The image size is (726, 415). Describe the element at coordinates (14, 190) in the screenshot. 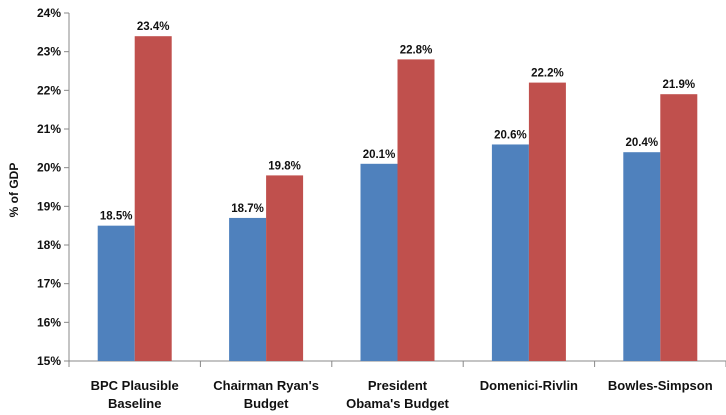

I see `y-axis-label: % of GDP` at that location.